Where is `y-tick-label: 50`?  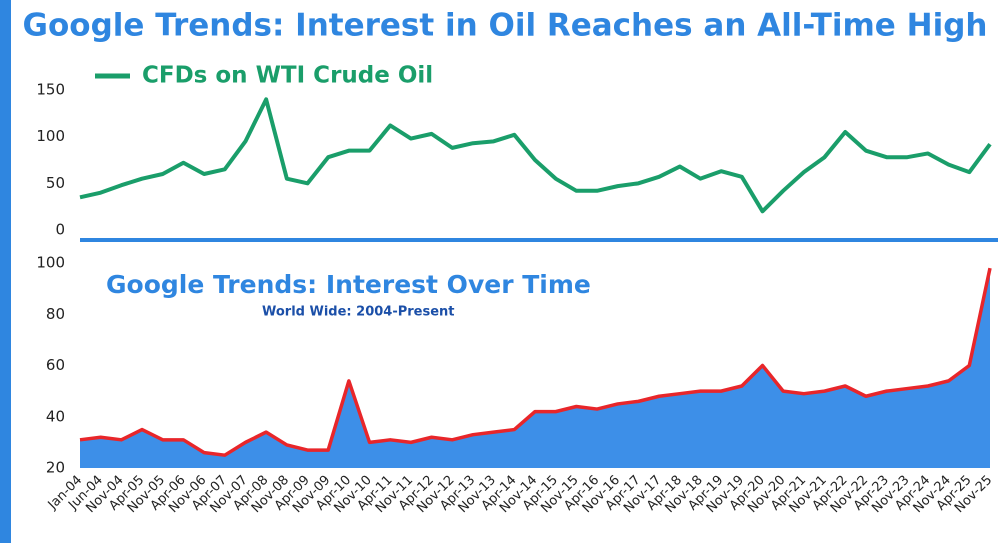
y-tick-label: 50 is located at coordinates (55, 183).